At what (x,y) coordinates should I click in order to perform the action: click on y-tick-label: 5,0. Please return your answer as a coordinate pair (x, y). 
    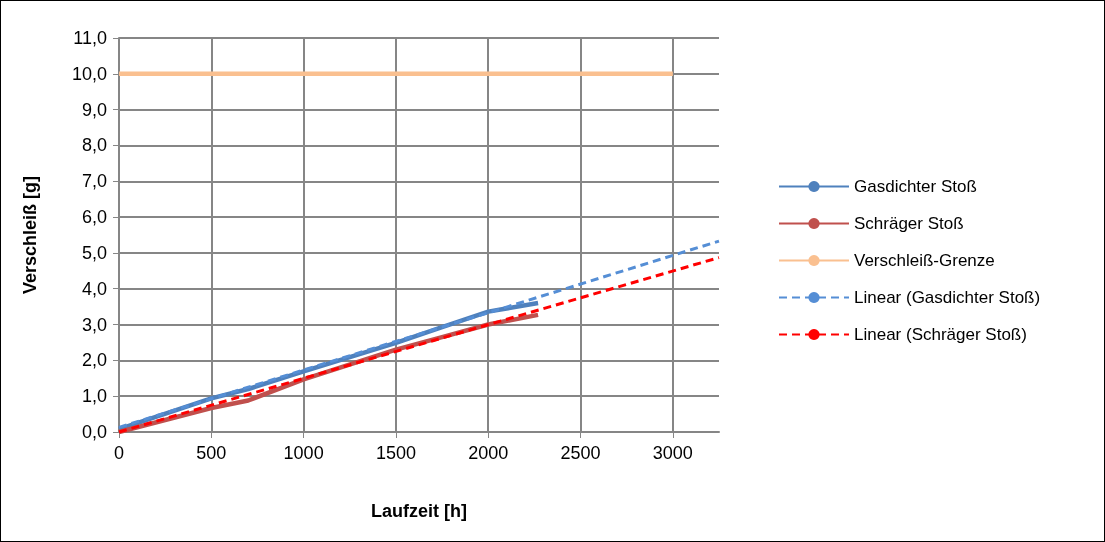
    Looking at the image, I should click on (94, 252).